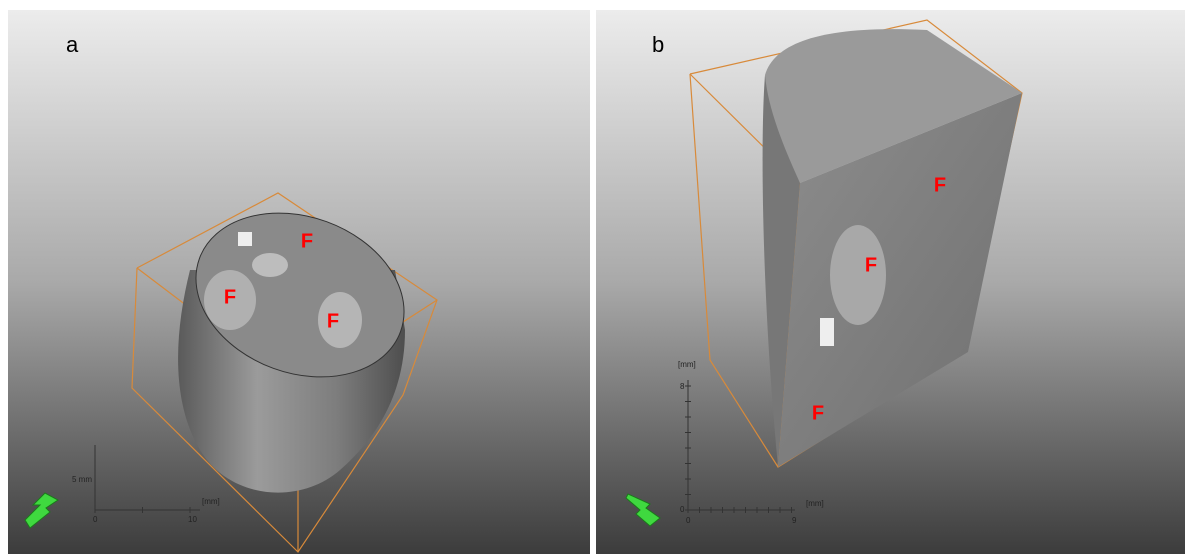  What do you see at coordinates (682, 386) in the screenshot?
I see `scale-tick: 8` at bounding box center [682, 386].